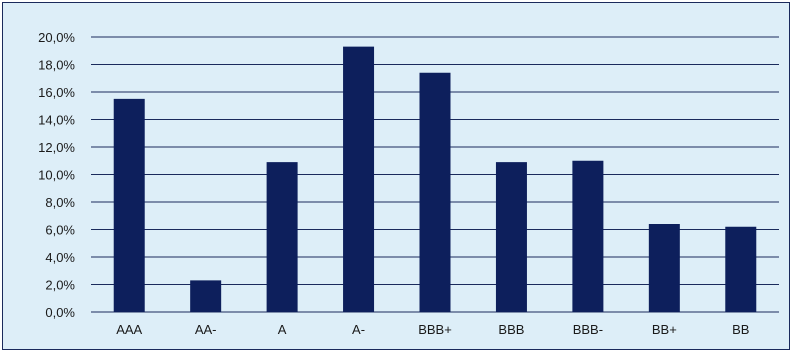 This screenshot has height=357, width=794. What do you see at coordinates (740, 329) in the screenshot?
I see `x-category-label: BB` at bounding box center [740, 329].